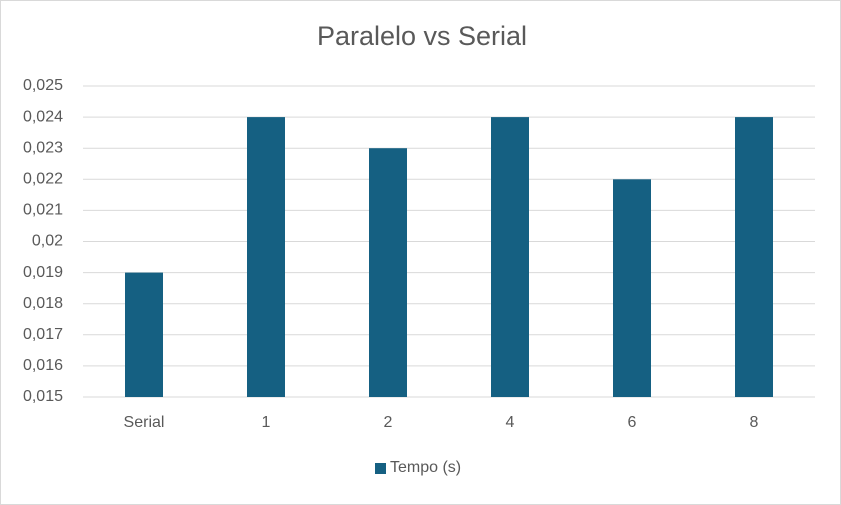  What do you see at coordinates (422, 36) in the screenshot?
I see `chart-title: Paralelo vs Serial` at bounding box center [422, 36].